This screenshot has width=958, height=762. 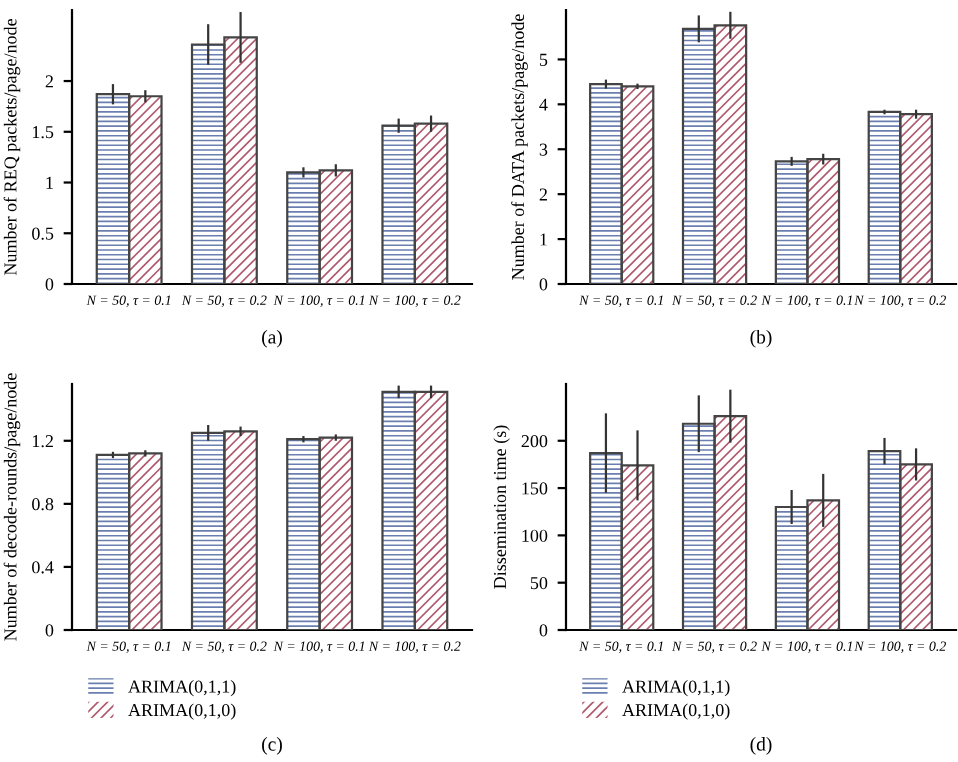 I want to click on y-tick-label: 0.5, so click(x=43, y=233).